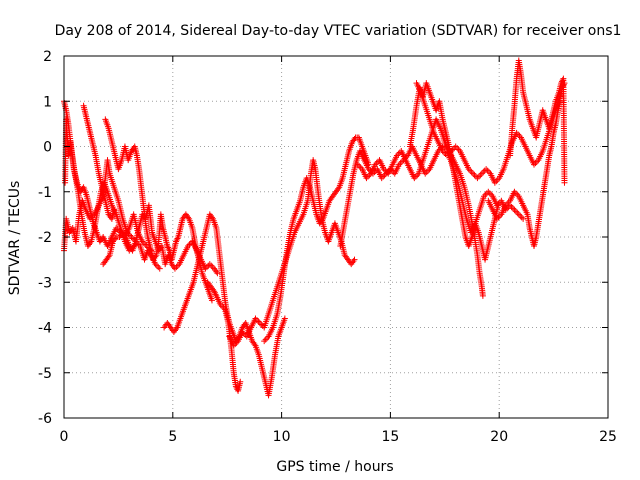 This screenshot has height=480, width=640. I want to click on y-tick-label: -5, so click(45, 374).